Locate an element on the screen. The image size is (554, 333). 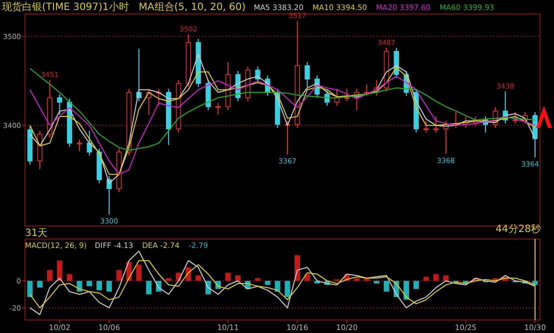
chart-title: 现货白银(TIME 3097)1小时 is located at coordinates (65, 7).